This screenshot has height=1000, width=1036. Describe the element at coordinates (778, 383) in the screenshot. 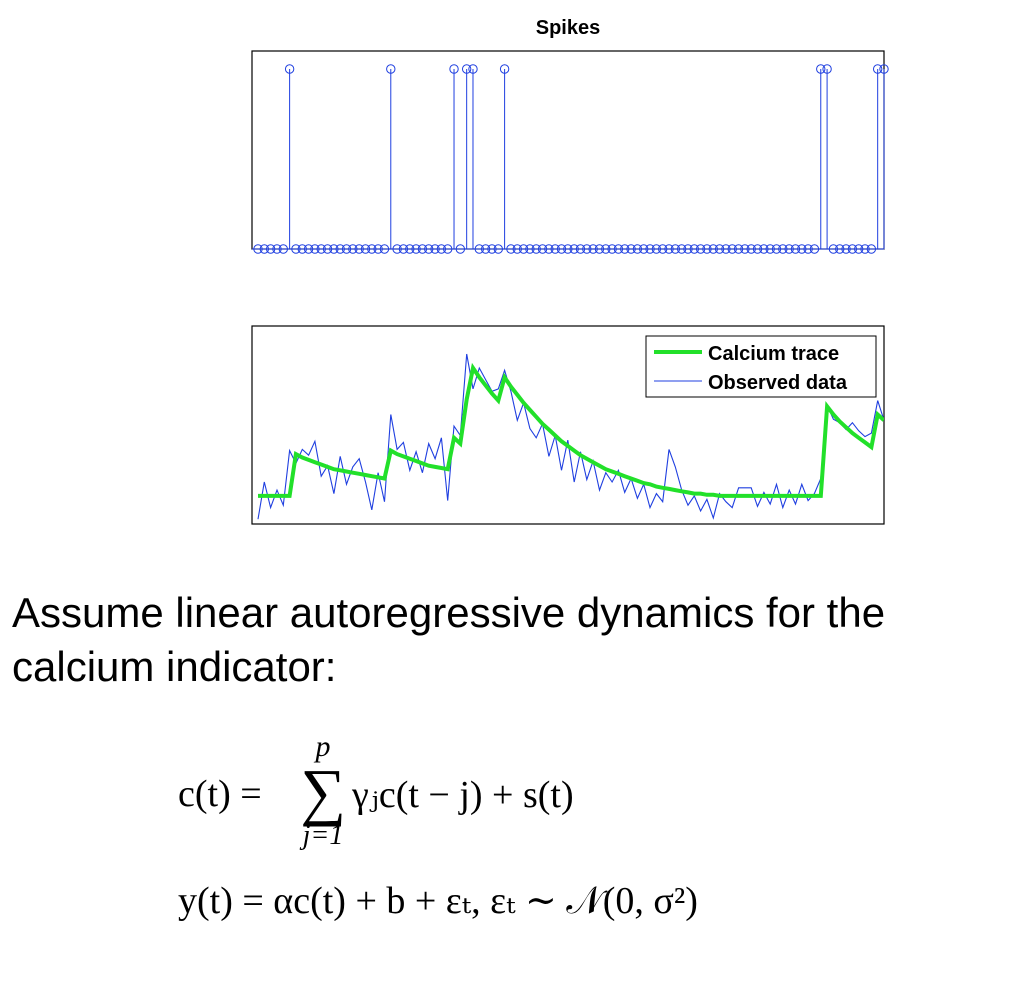

I see `legend-label-observed: Observed data` at that location.